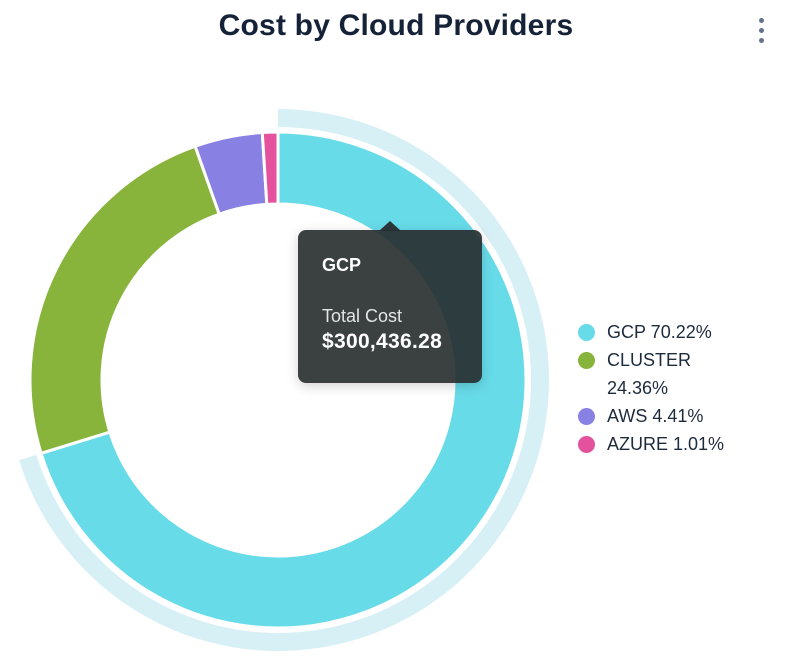  What do you see at coordinates (362, 316) in the screenshot?
I see `tooltip-metric-label: Total Cost` at bounding box center [362, 316].